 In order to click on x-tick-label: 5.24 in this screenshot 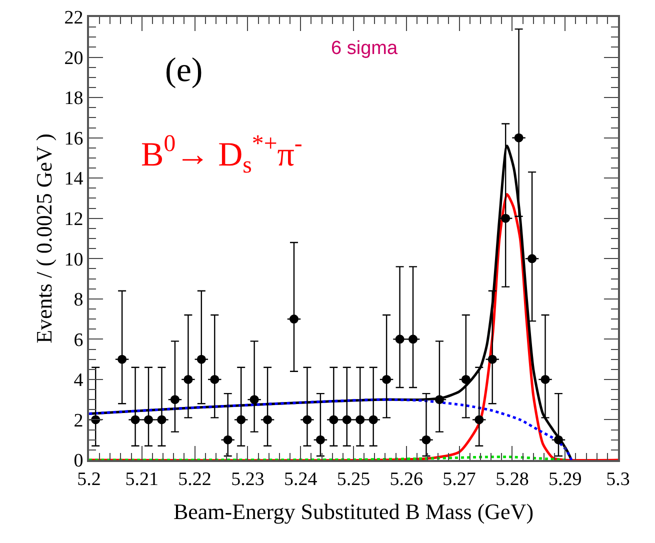, I will do `click(301, 479)`.